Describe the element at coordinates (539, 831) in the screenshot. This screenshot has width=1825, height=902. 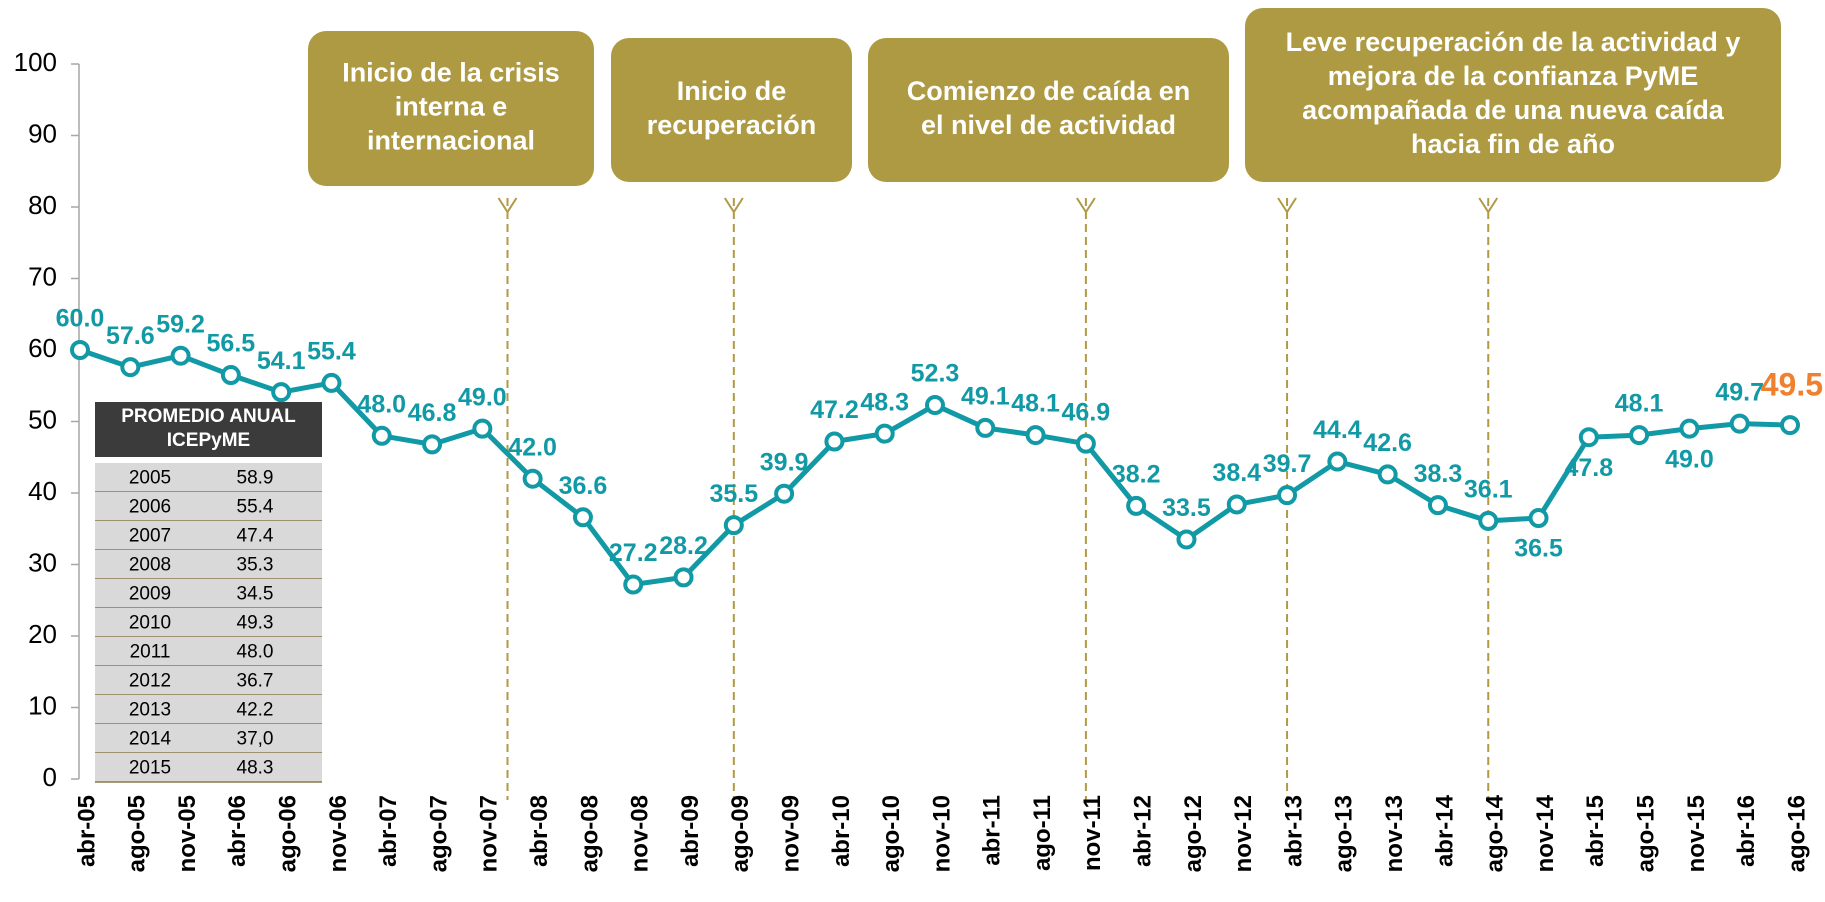
I see `x-tick-label: abr-08` at that location.